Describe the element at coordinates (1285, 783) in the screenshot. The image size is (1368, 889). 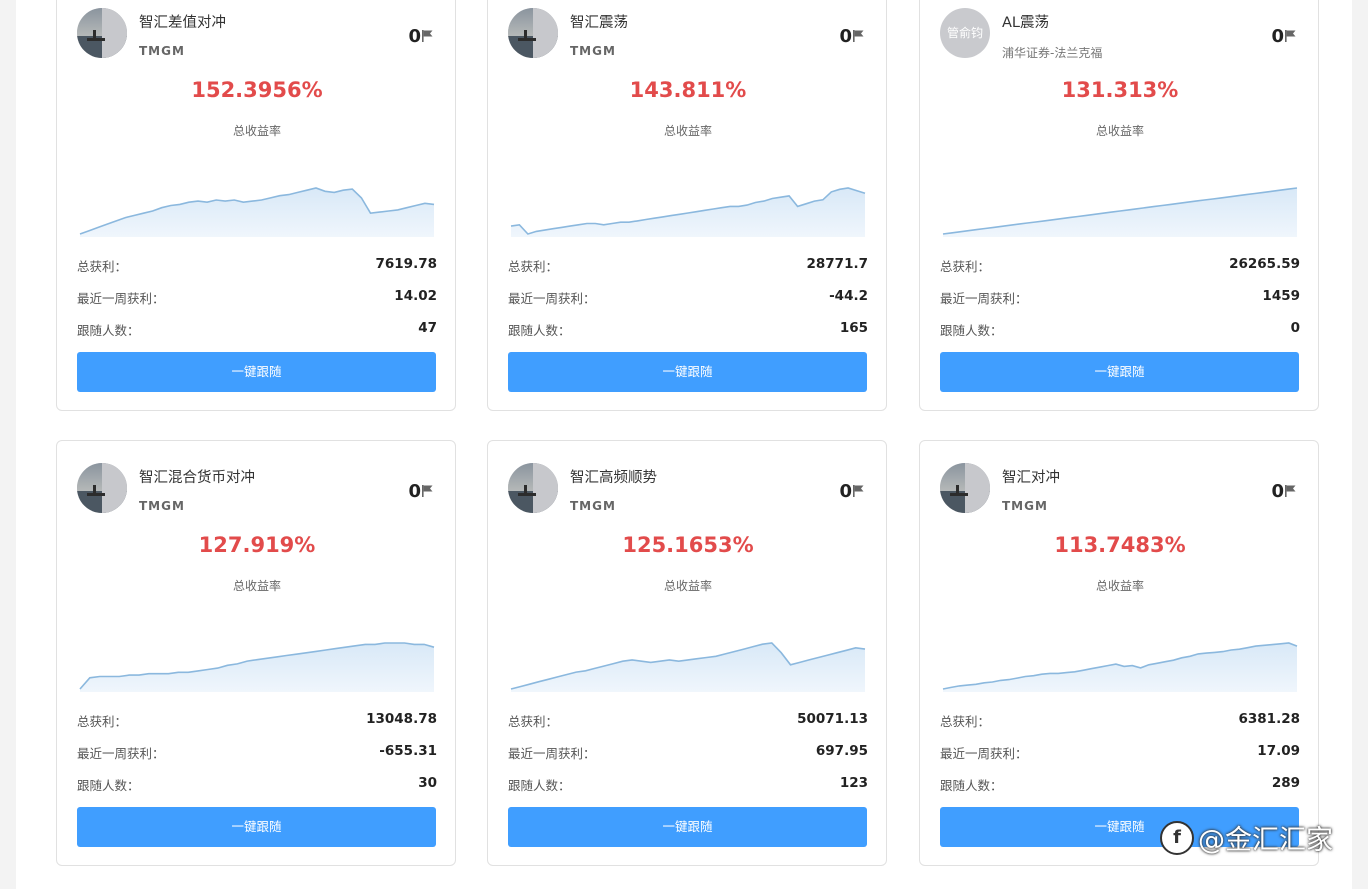
I see `followers-value: 289` at that location.